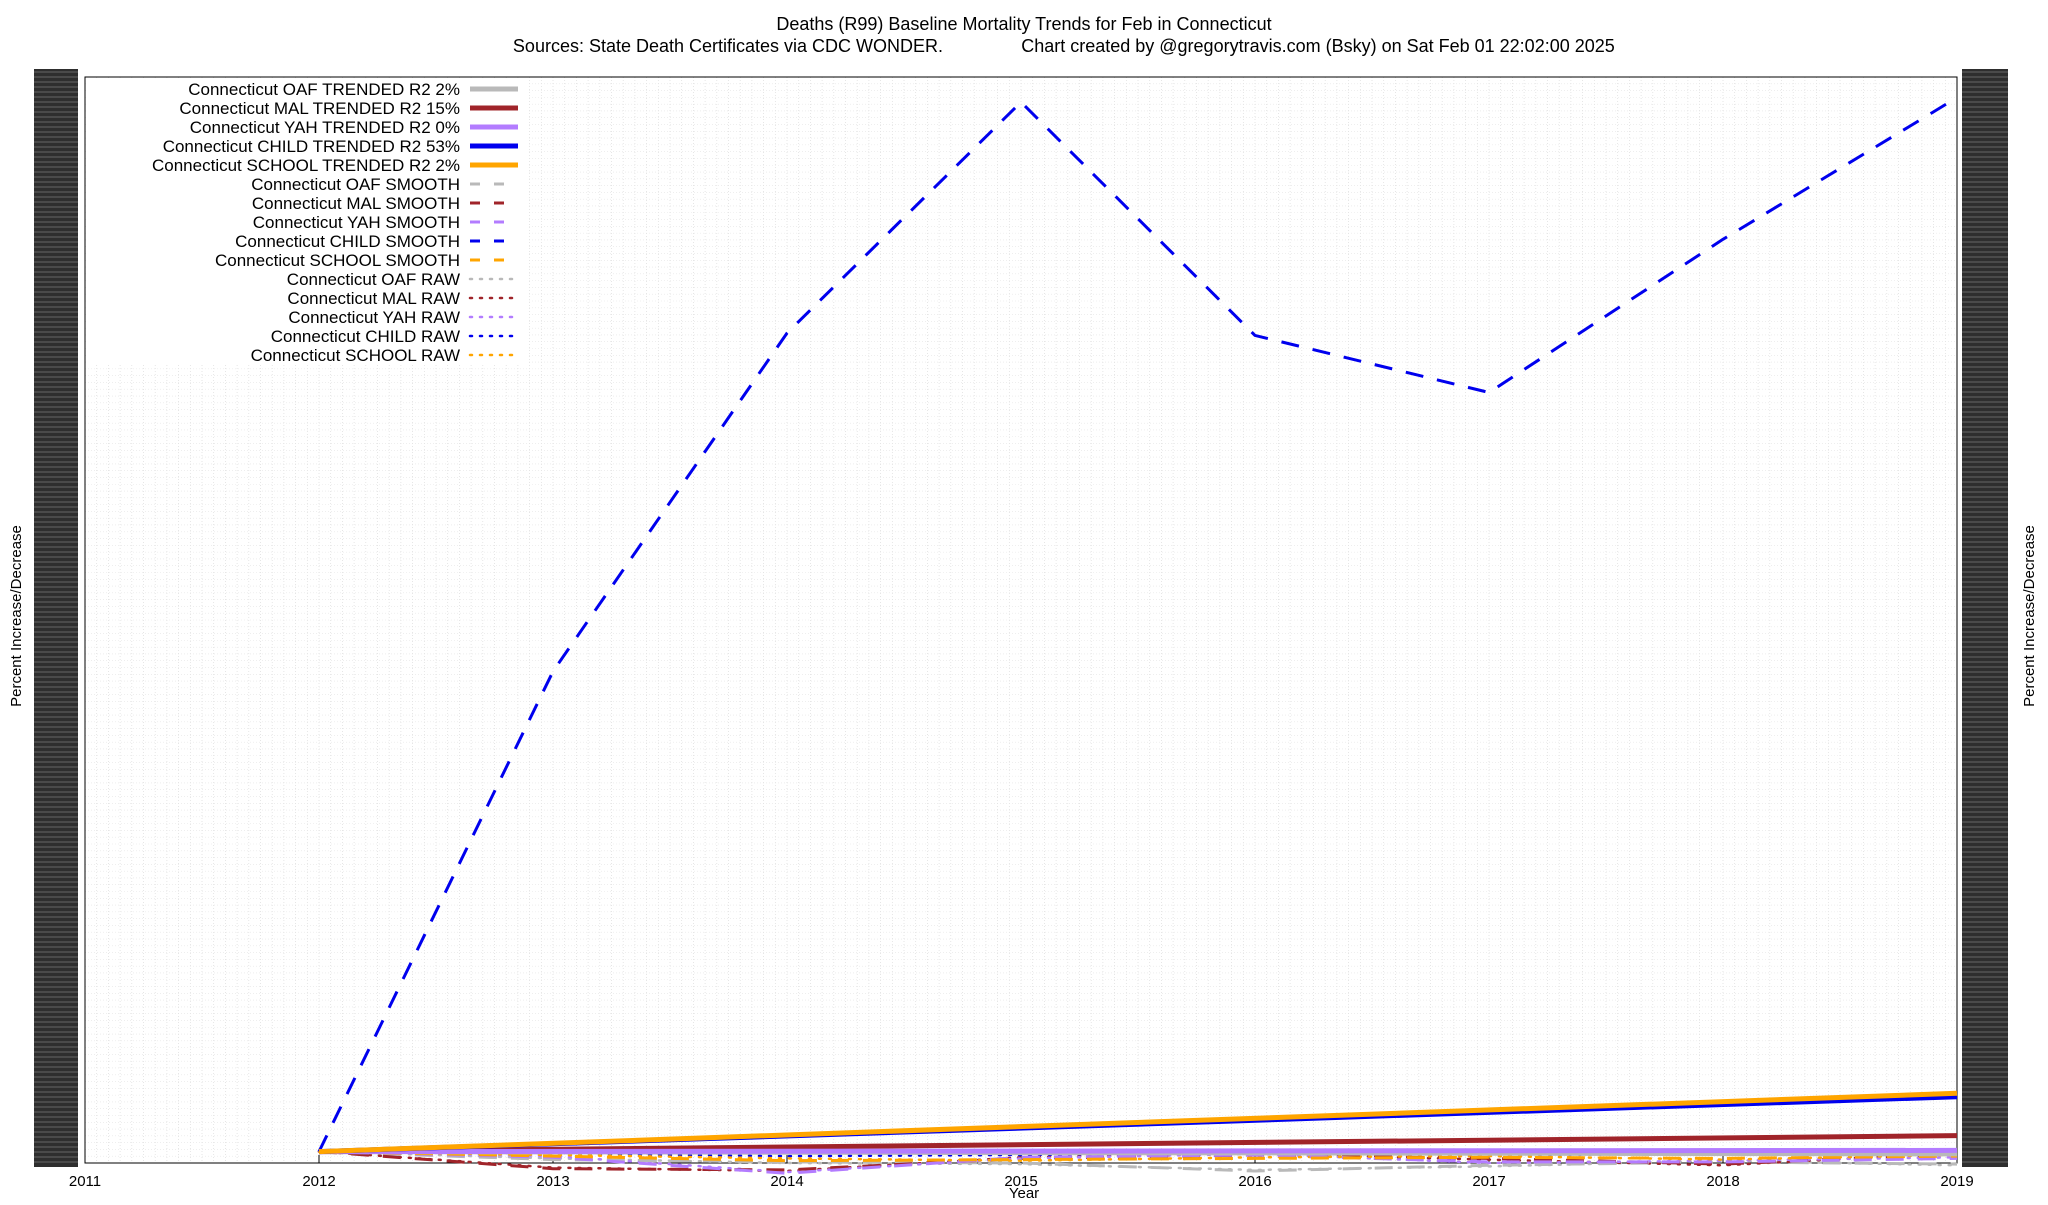 The width and height of the screenshot is (2048, 1205). I want to click on x-tick-label: 2011, so click(85, 1181).